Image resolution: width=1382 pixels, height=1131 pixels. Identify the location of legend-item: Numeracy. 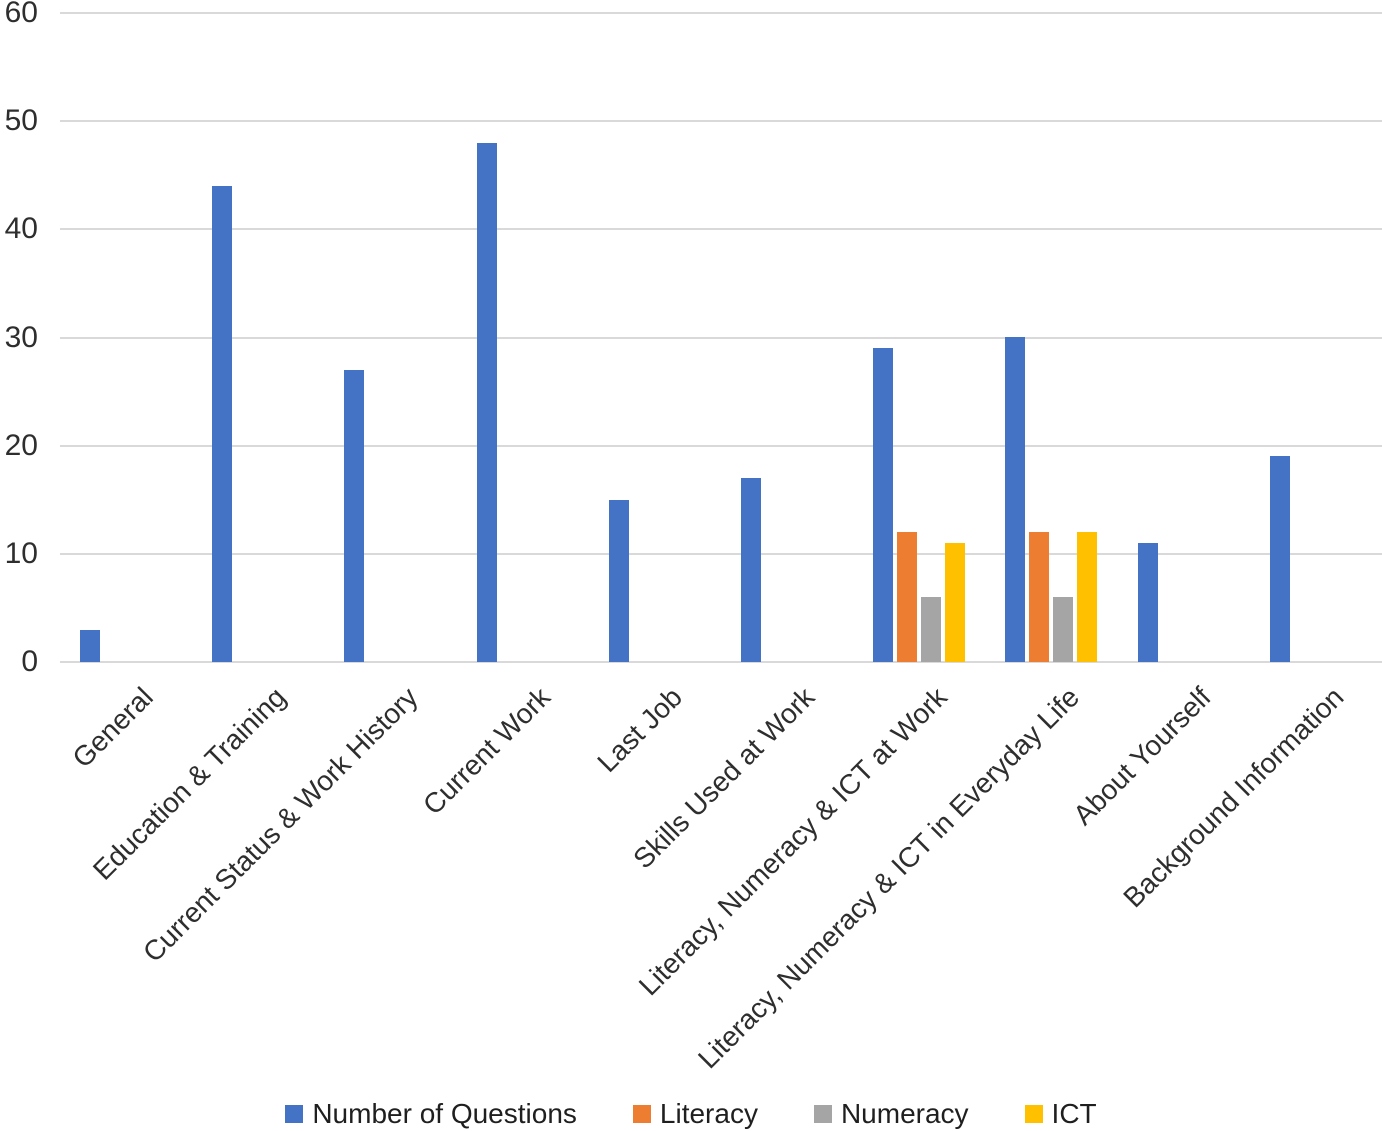
(891, 1114).